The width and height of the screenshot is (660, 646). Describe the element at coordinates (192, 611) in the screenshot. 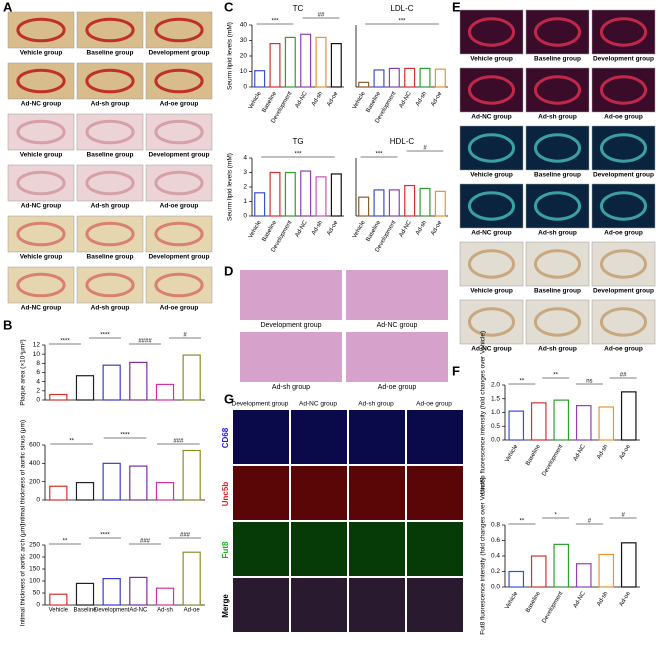

I see `x-tick-label: Ad-oe` at that location.